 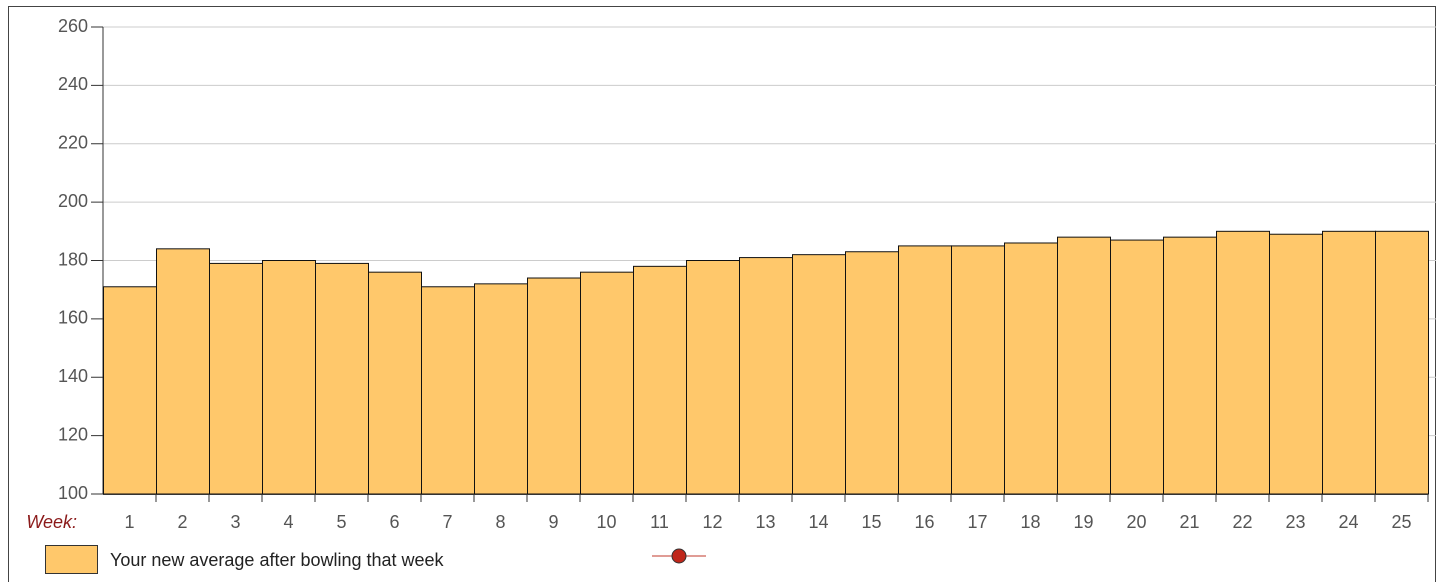 I want to click on x-tick-label: 8, so click(x=500, y=522).